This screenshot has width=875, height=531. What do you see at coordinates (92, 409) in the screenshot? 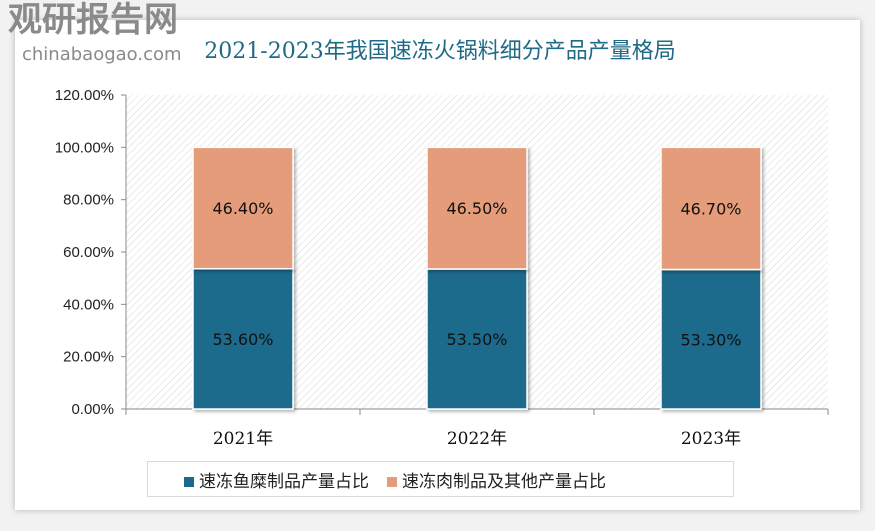
I see `y-tick-label: 0.00%` at bounding box center [92, 409].